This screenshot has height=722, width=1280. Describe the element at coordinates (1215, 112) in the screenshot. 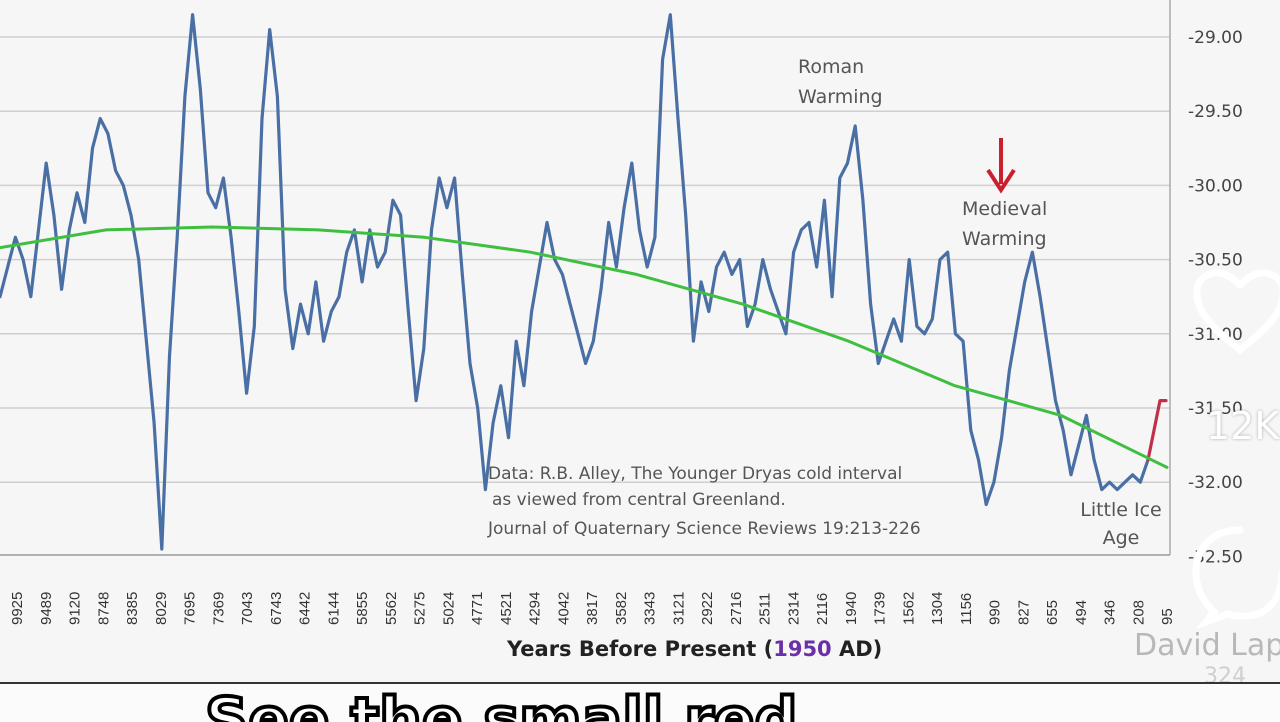

I see `y-tick-label: -29.50` at that location.